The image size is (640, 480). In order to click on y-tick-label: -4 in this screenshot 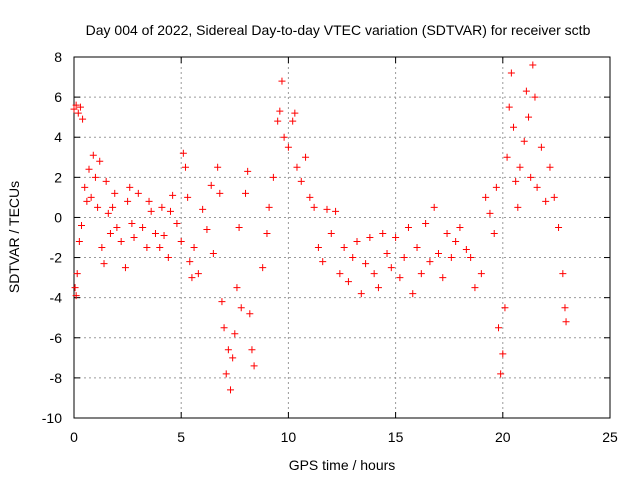, I will do `click(56, 298)`.